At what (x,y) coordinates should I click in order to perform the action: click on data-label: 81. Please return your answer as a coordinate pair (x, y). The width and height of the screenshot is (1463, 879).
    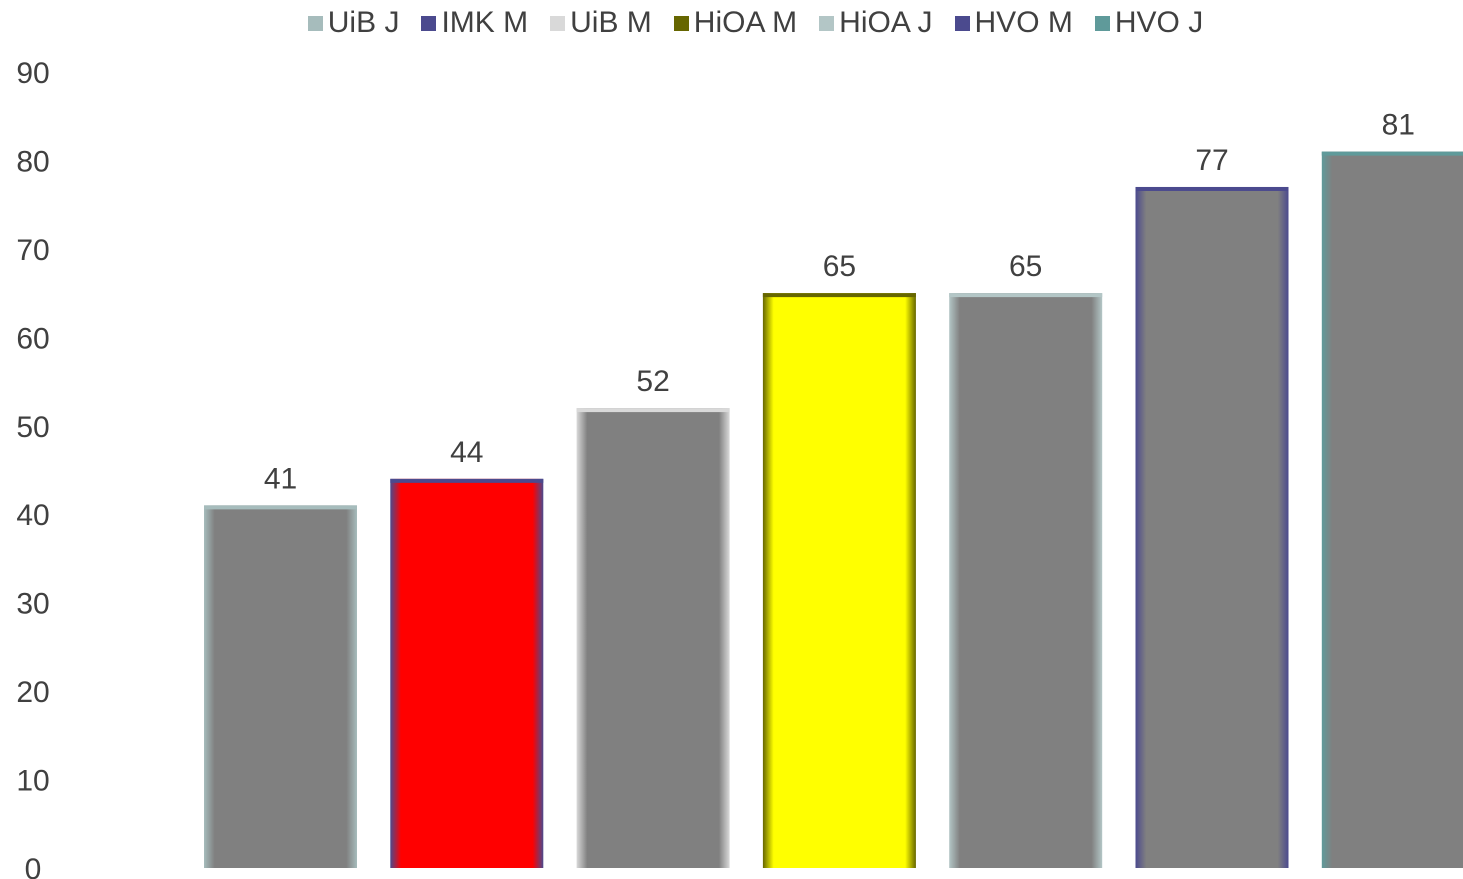
    Looking at the image, I should click on (1398, 125).